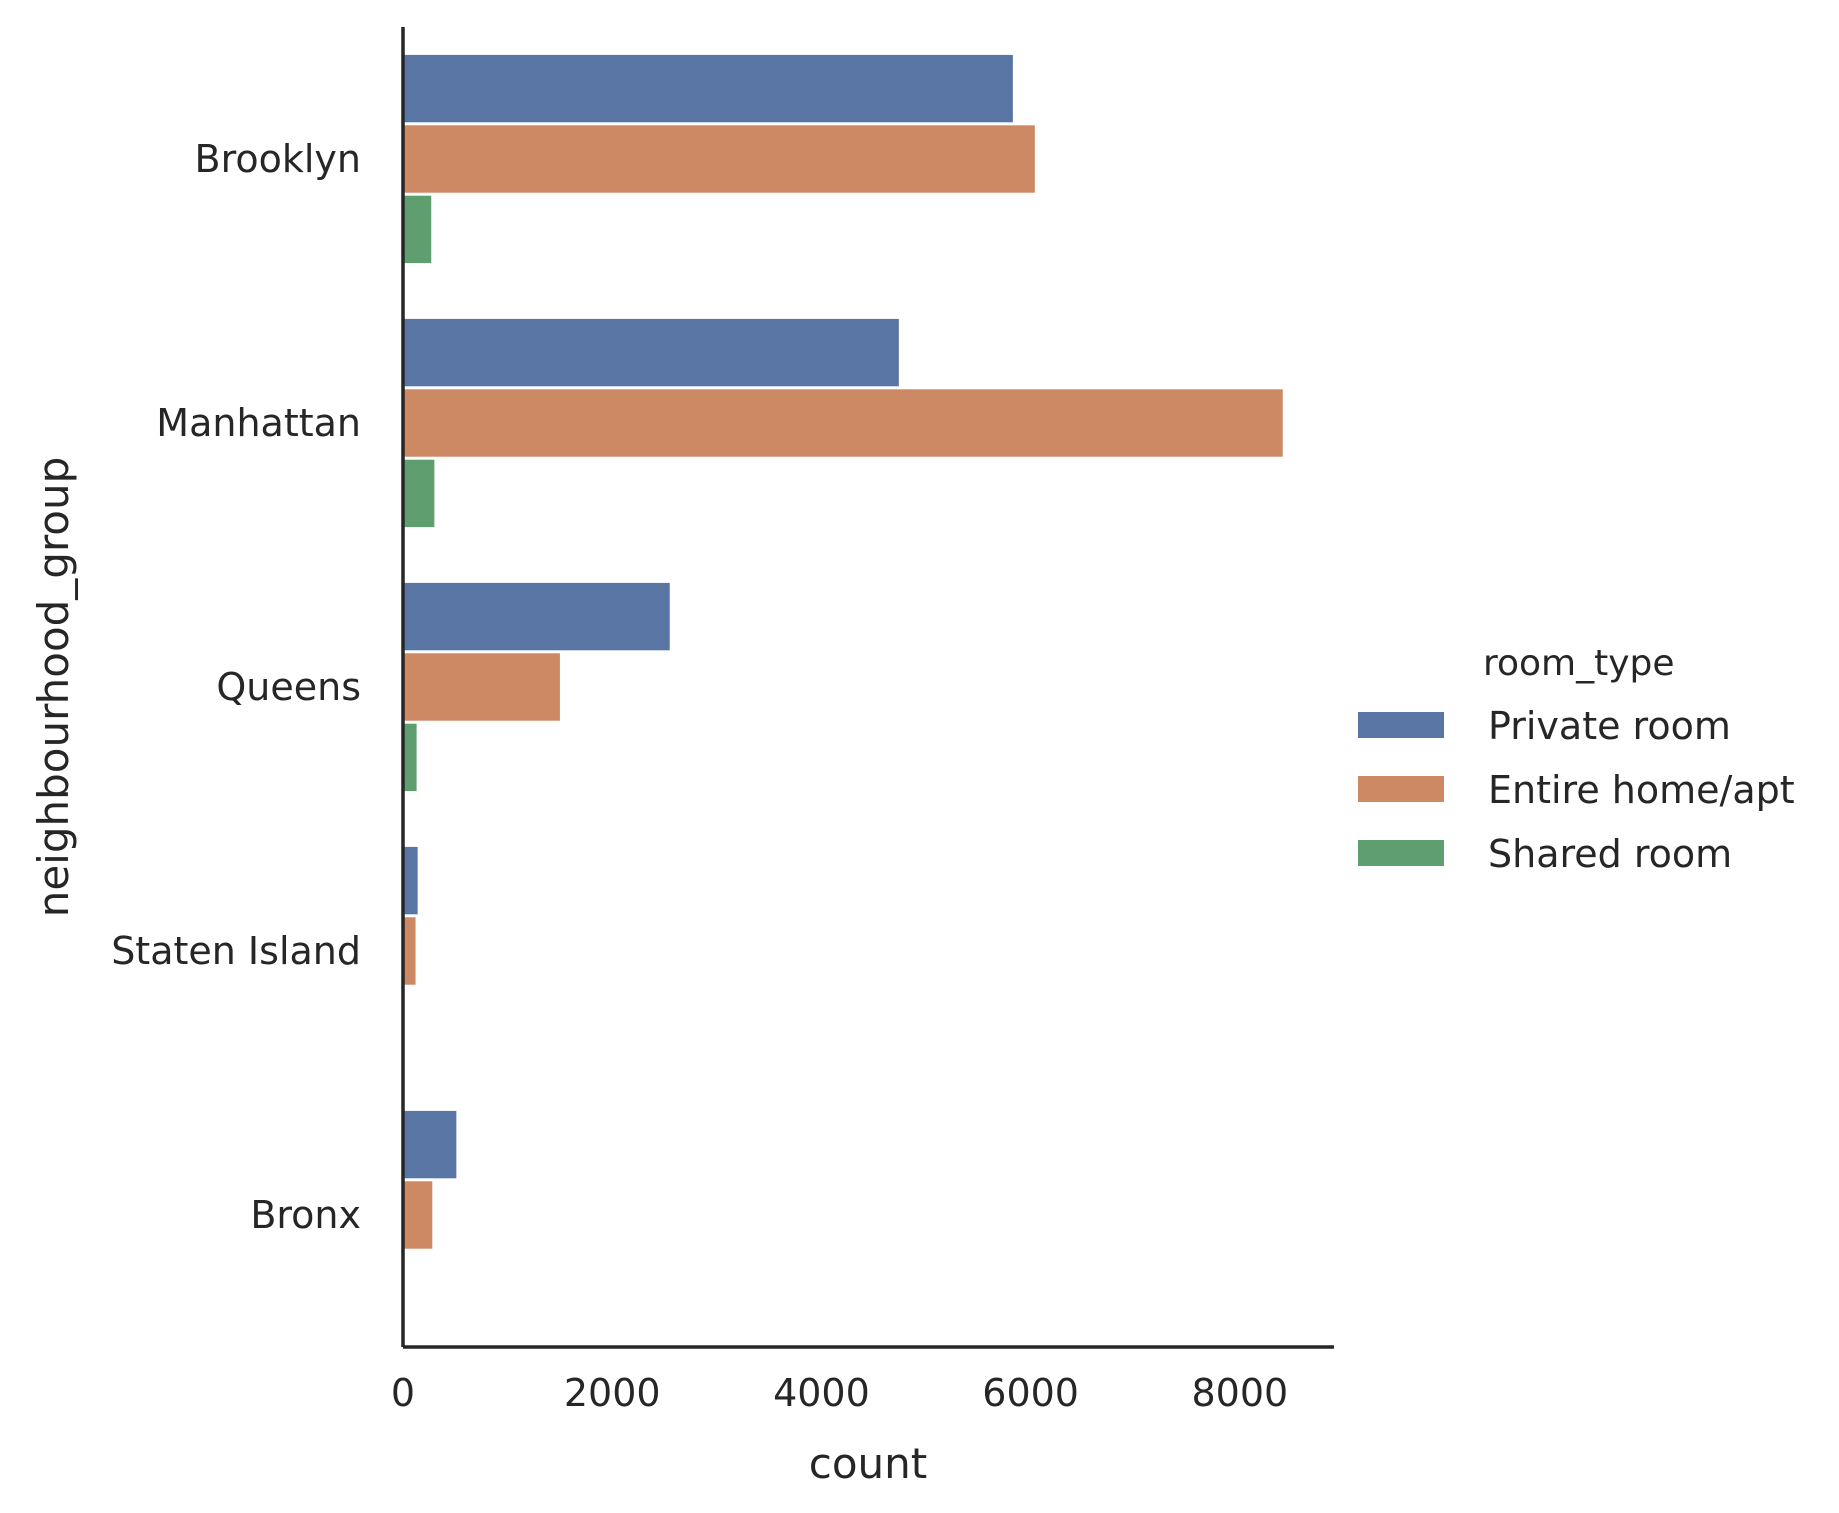 The height and width of the screenshot is (1513, 1839). I want to click on bar-manhattan-shared-room, so click(419, 493).